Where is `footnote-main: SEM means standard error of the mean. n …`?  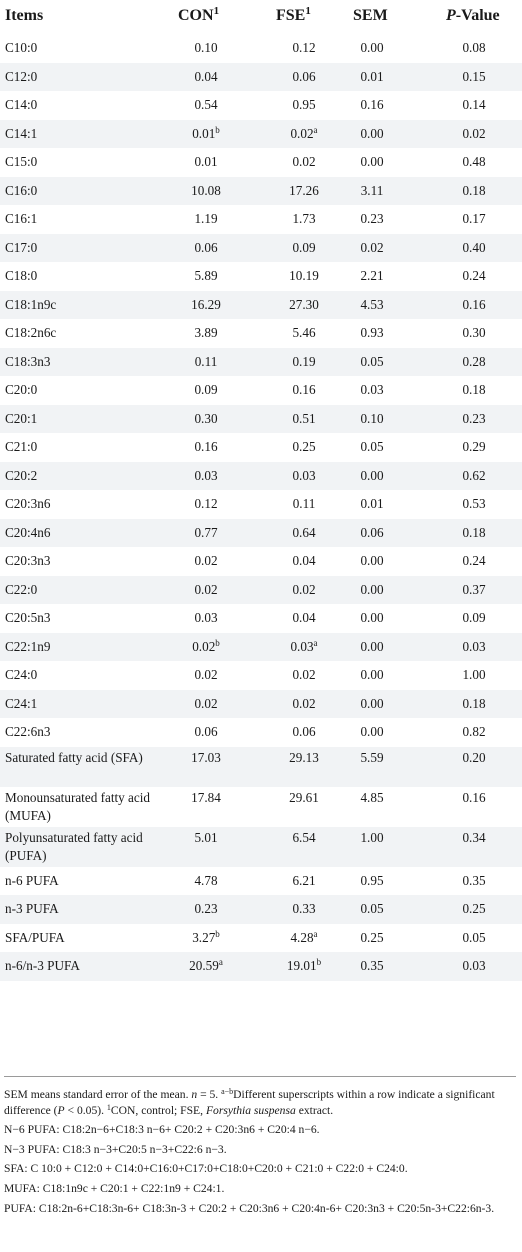
footnote-main: SEM means standard error of the mean. n … is located at coordinates (260, 1102).